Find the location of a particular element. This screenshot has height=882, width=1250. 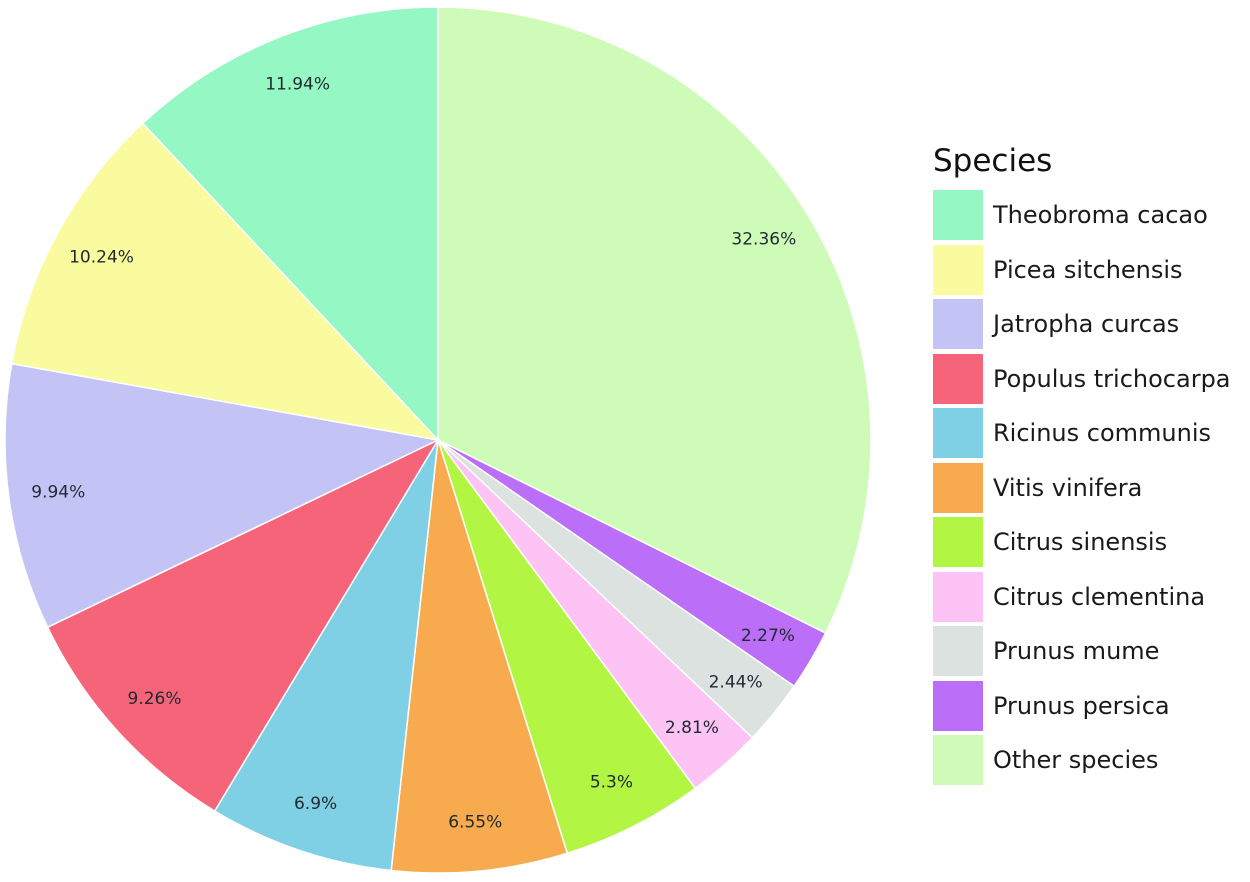

legend-item: Picea sitchensis is located at coordinates (1082, 270).